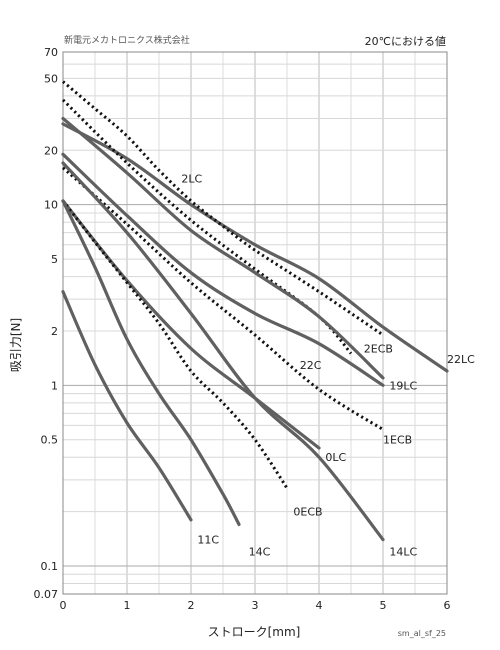 This screenshot has width=500, height=650. Describe the element at coordinates (311, 365) in the screenshot. I see `series-22c-label: 22C` at that location.